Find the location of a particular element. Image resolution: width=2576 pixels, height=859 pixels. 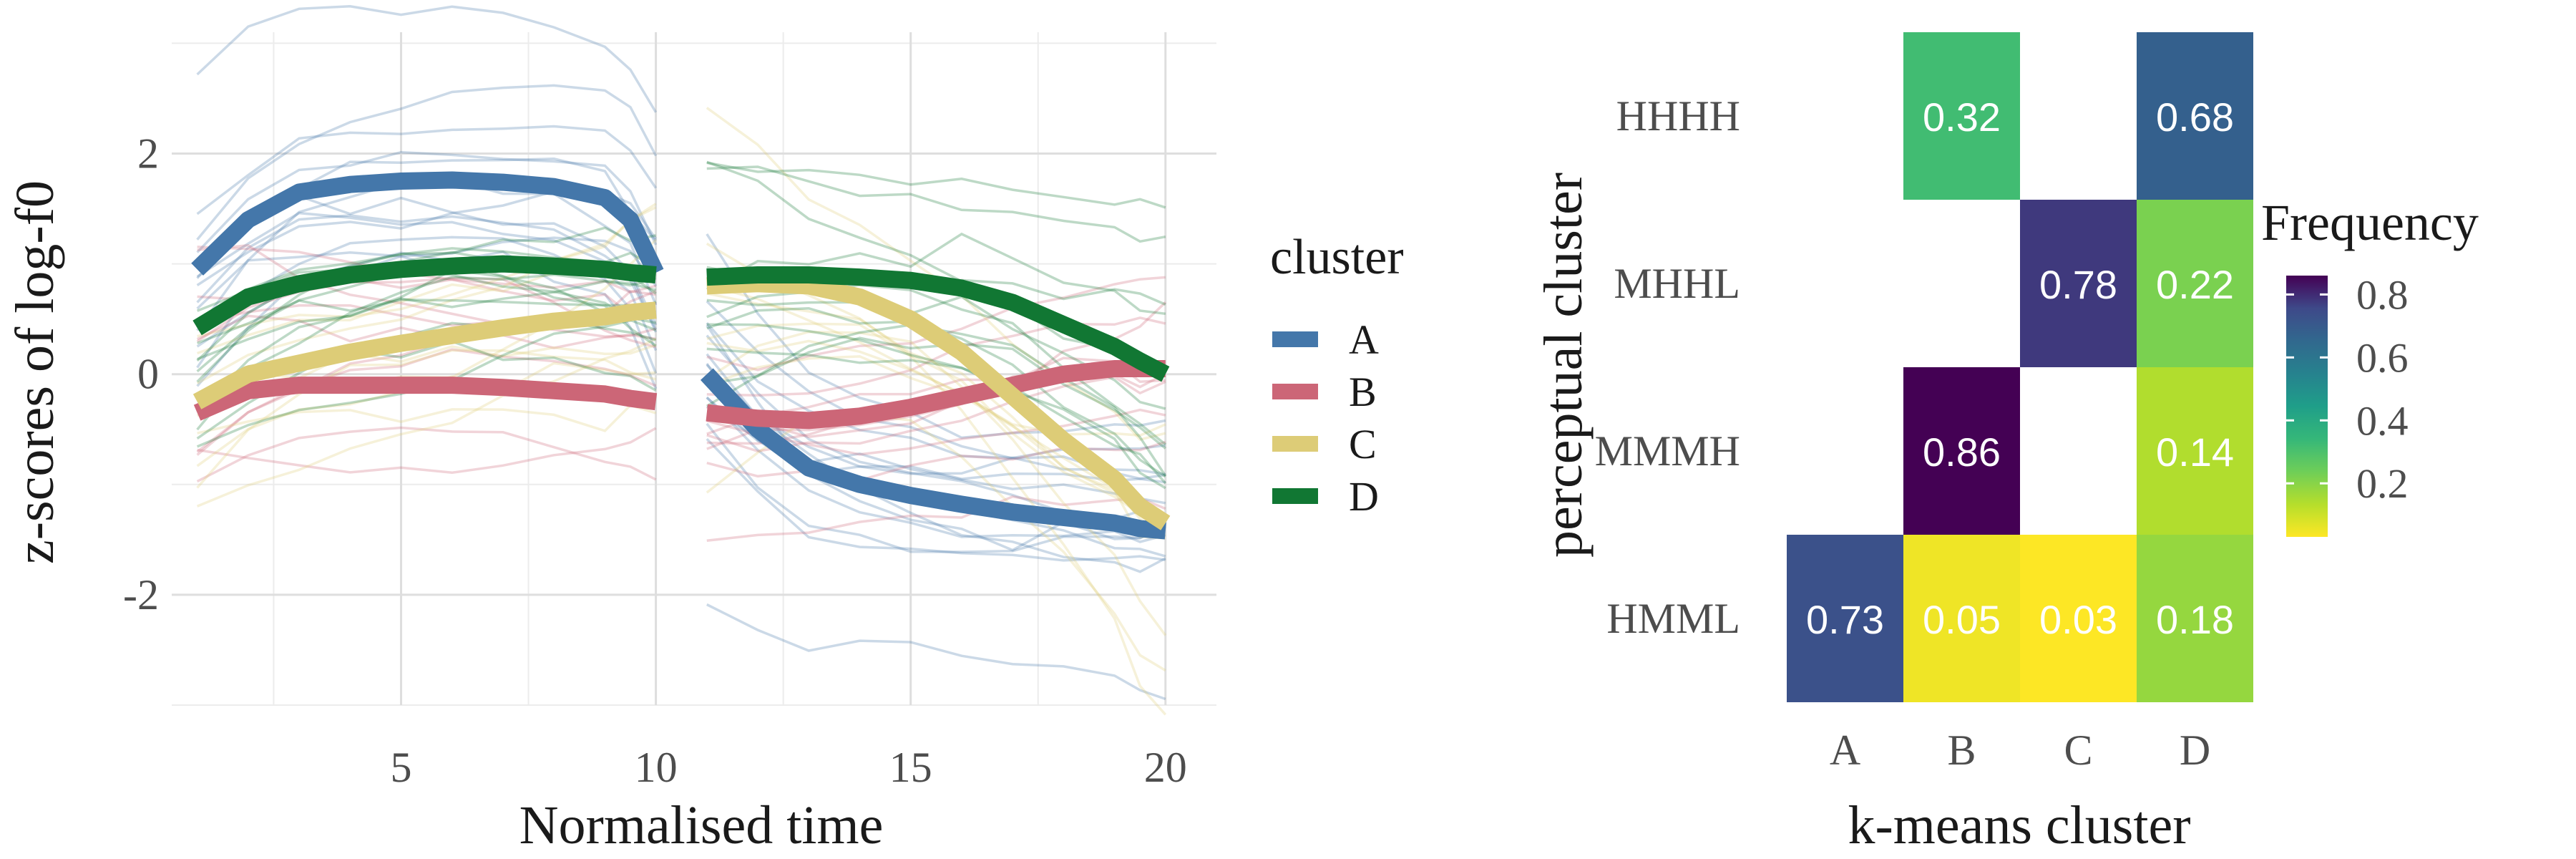

heatmap-cell-label: 0.78 is located at coordinates (2078, 284).